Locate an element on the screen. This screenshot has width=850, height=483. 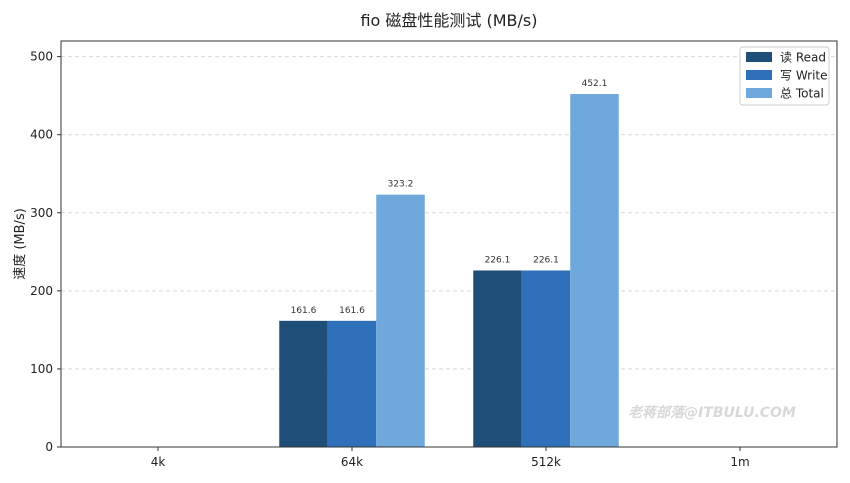
legend: 读 Read 写 Write 总 Total is located at coordinates (784, 76).